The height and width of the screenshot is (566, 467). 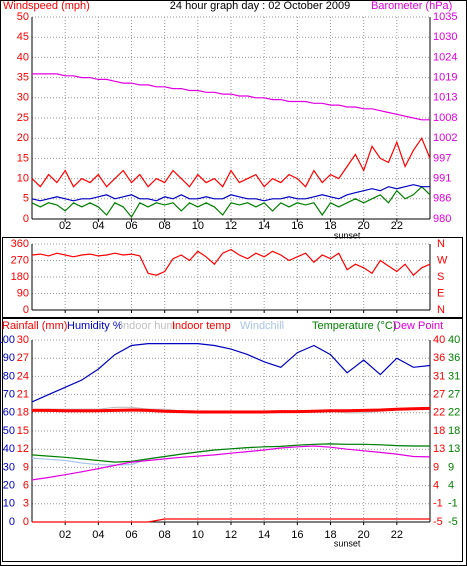 What do you see at coordinates (26, 486) in the screenshot?
I see `y-tick-label: 6` at bounding box center [26, 486].